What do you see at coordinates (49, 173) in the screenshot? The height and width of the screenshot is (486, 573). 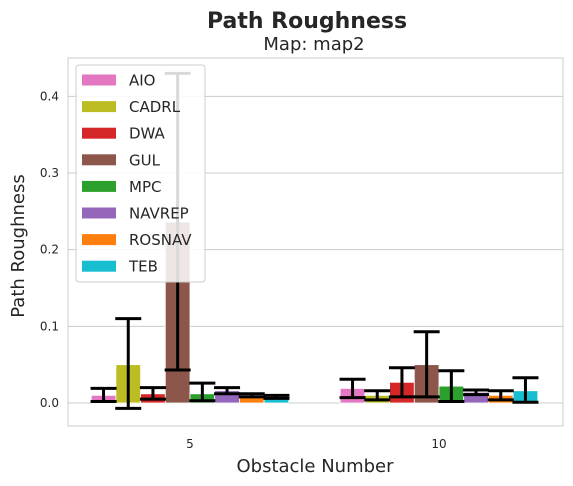 I see `y-tick-label: 0.3` at bounding box center [49, 173].